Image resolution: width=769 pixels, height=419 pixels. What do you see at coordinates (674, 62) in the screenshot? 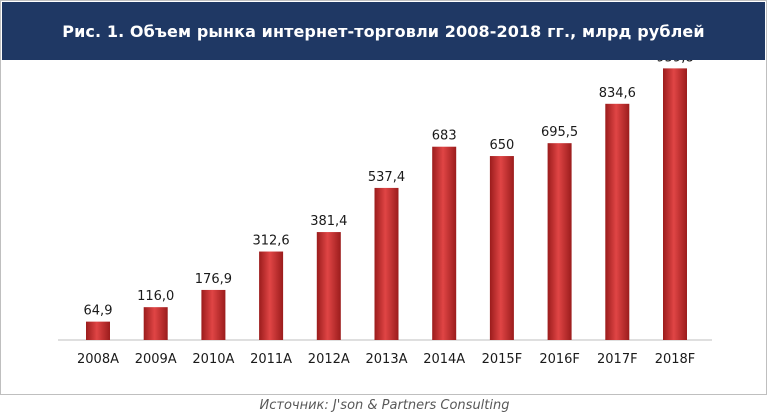
I see `value-label: 959,8` at bounding box center [674, 62].